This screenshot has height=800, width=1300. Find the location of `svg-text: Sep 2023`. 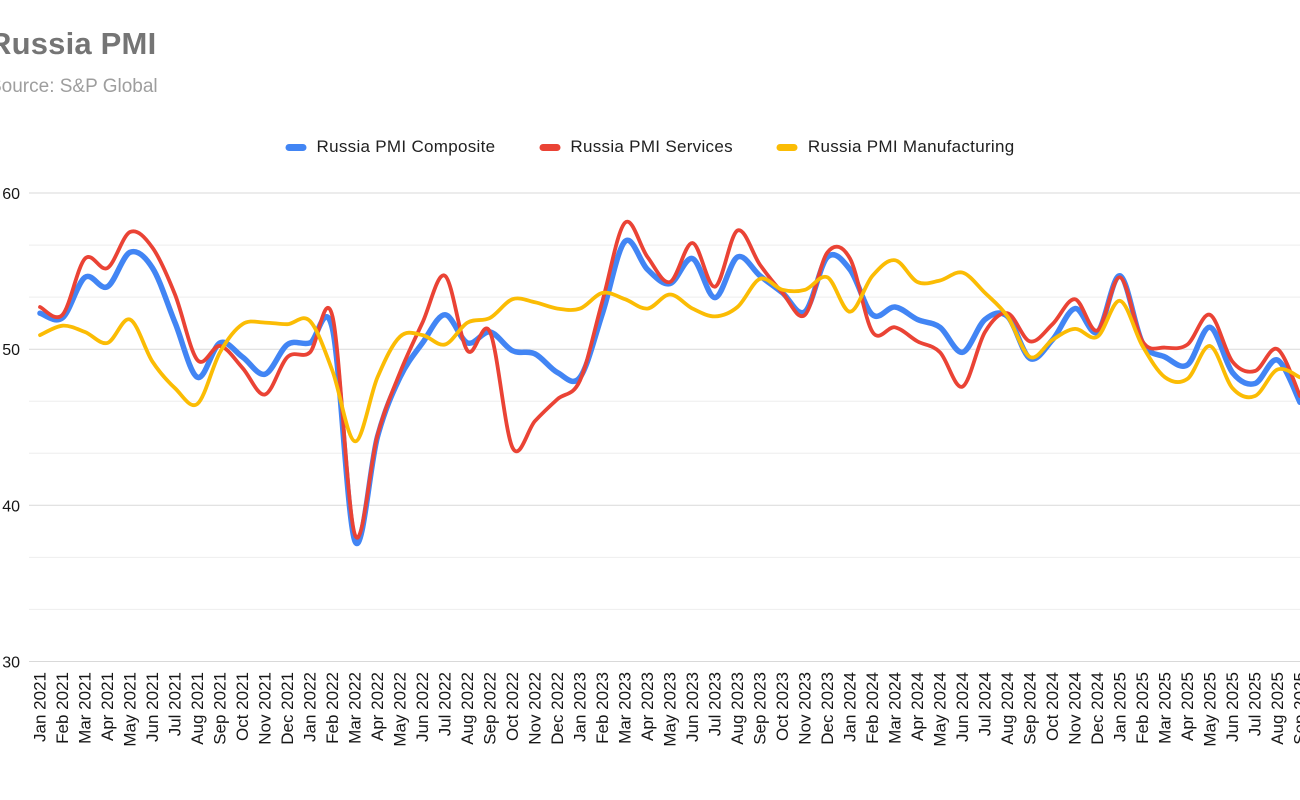

svg-text: Sep 2023 is located at coordinates (760, 708).